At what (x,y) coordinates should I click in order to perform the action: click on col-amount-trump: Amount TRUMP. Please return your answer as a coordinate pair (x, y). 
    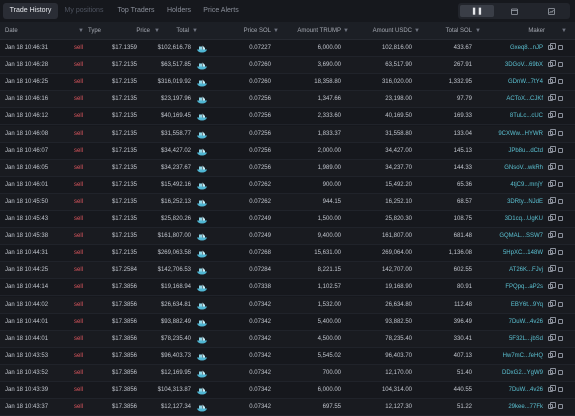
    Looking at the image, I should click on (319, 31).